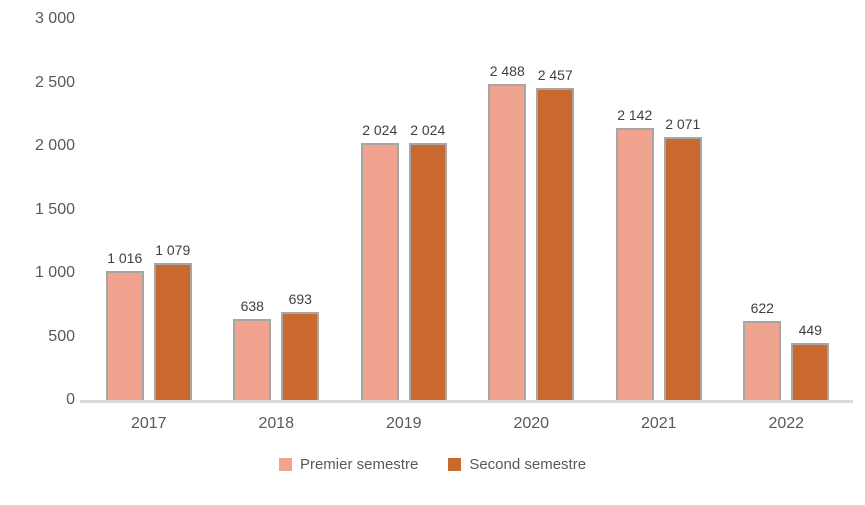 This screenshot has height=505, width=865. What do you see at coordinates (148, 423) in the screenshot?
I see `x-axis-category-label: 2017` at bounding box center [148, 423].